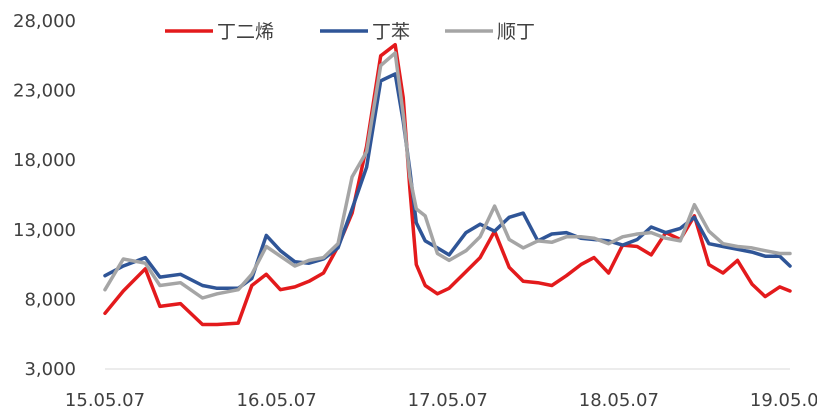 The height and width of the screenshot is (411, 817). I want to click on legend-label: 顺丁, so click(516, 32).